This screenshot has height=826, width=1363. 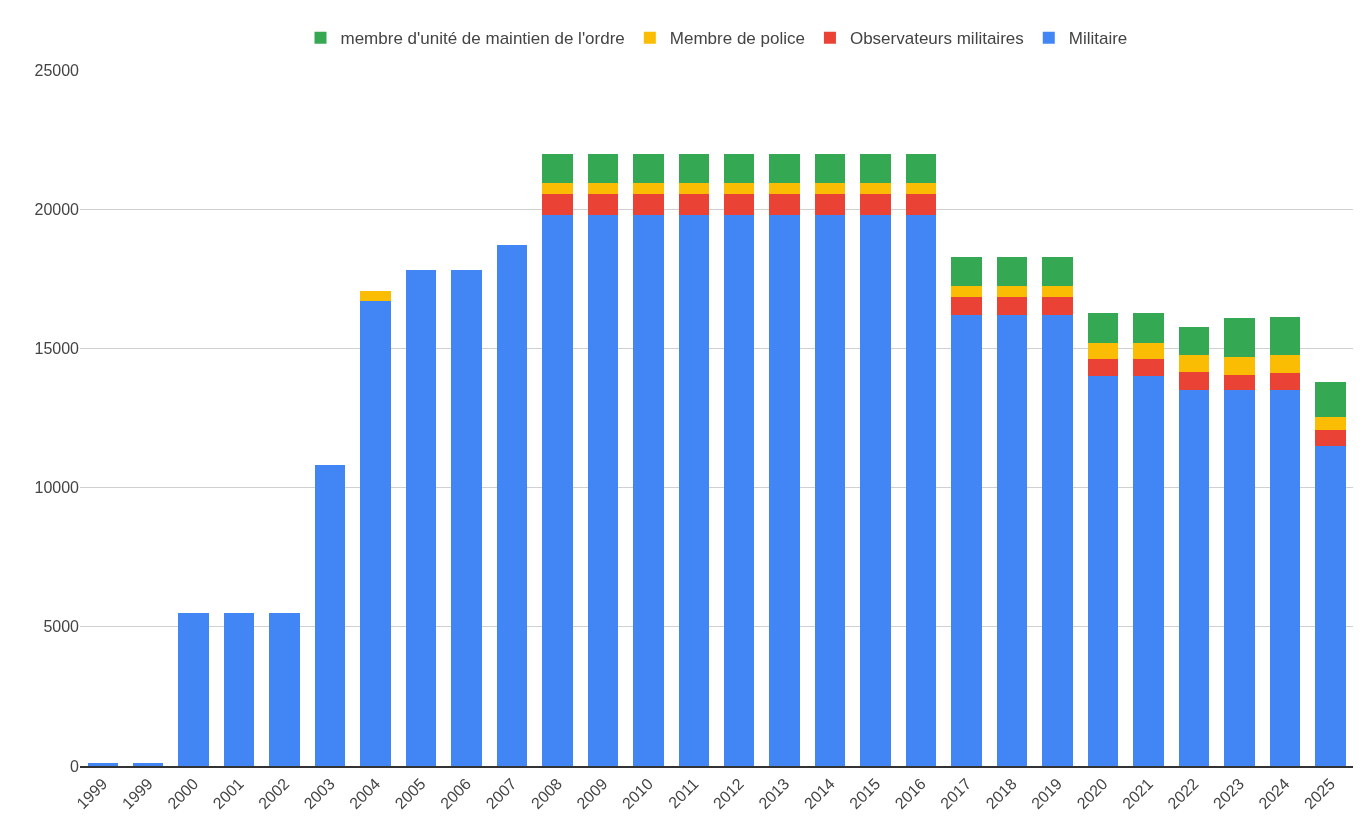 What do you see at coordinates (57, 488) in the screenshot?
I see `y-tick-label: 10000` at bounding box center [57, 488].